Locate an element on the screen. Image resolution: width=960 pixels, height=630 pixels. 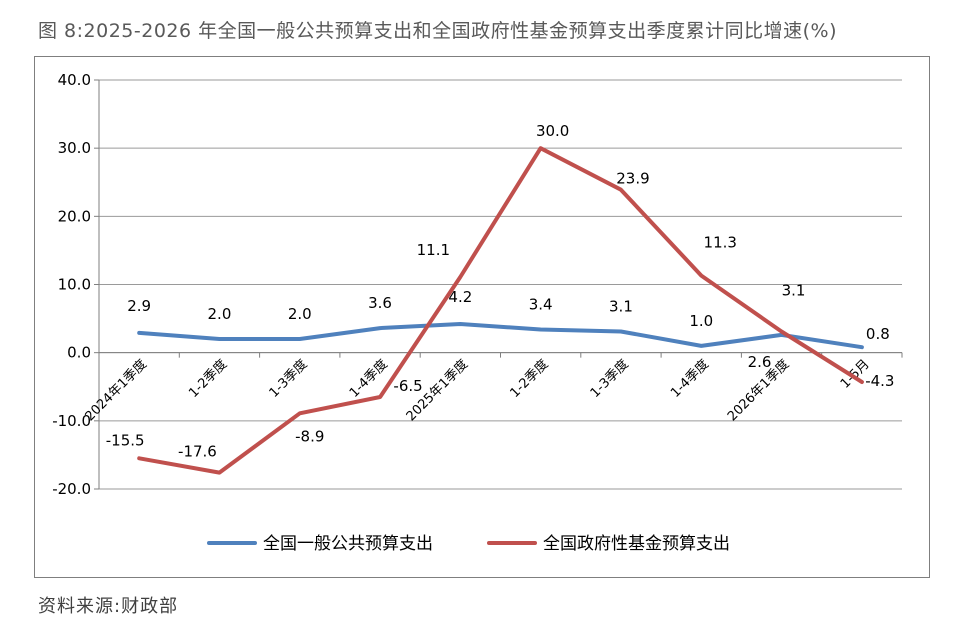
data-label: -17.6 is located at coordinates (197, 452).